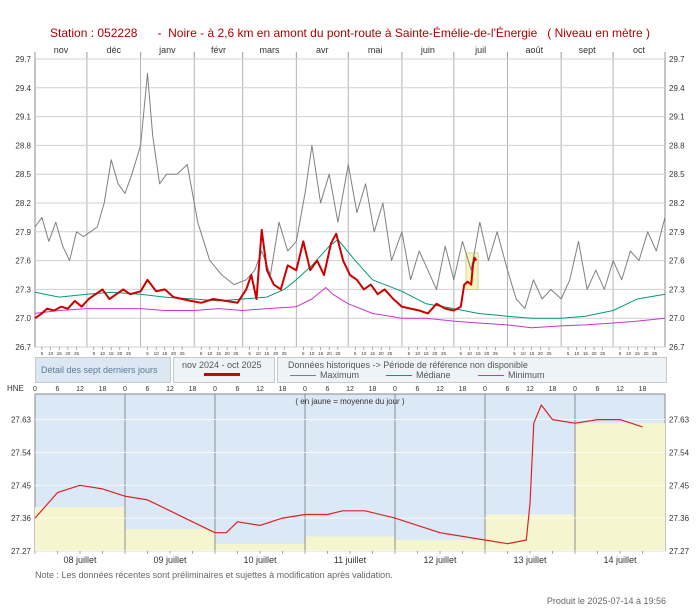 This screenshot has height=610, width=700. What do you see at coordinates (61, 50) in the screenshot?
I see `month-label: nov` at bounding box center [61, 50].